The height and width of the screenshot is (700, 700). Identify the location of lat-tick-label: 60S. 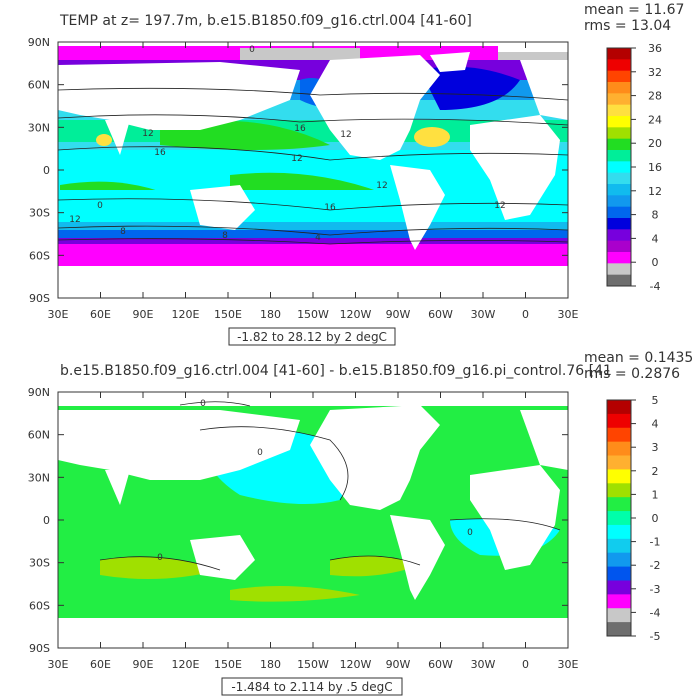
(39, 605).